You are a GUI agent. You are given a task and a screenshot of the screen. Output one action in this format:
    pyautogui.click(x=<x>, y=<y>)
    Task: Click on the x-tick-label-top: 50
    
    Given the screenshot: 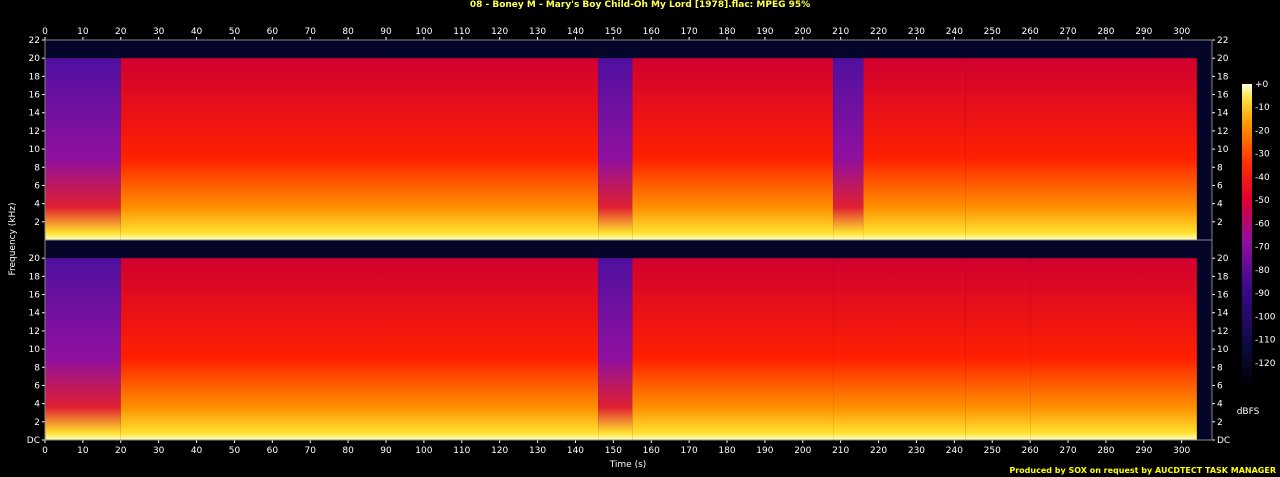 What is the action you would take?
    pyautogui.click(x=235, y=32)
    